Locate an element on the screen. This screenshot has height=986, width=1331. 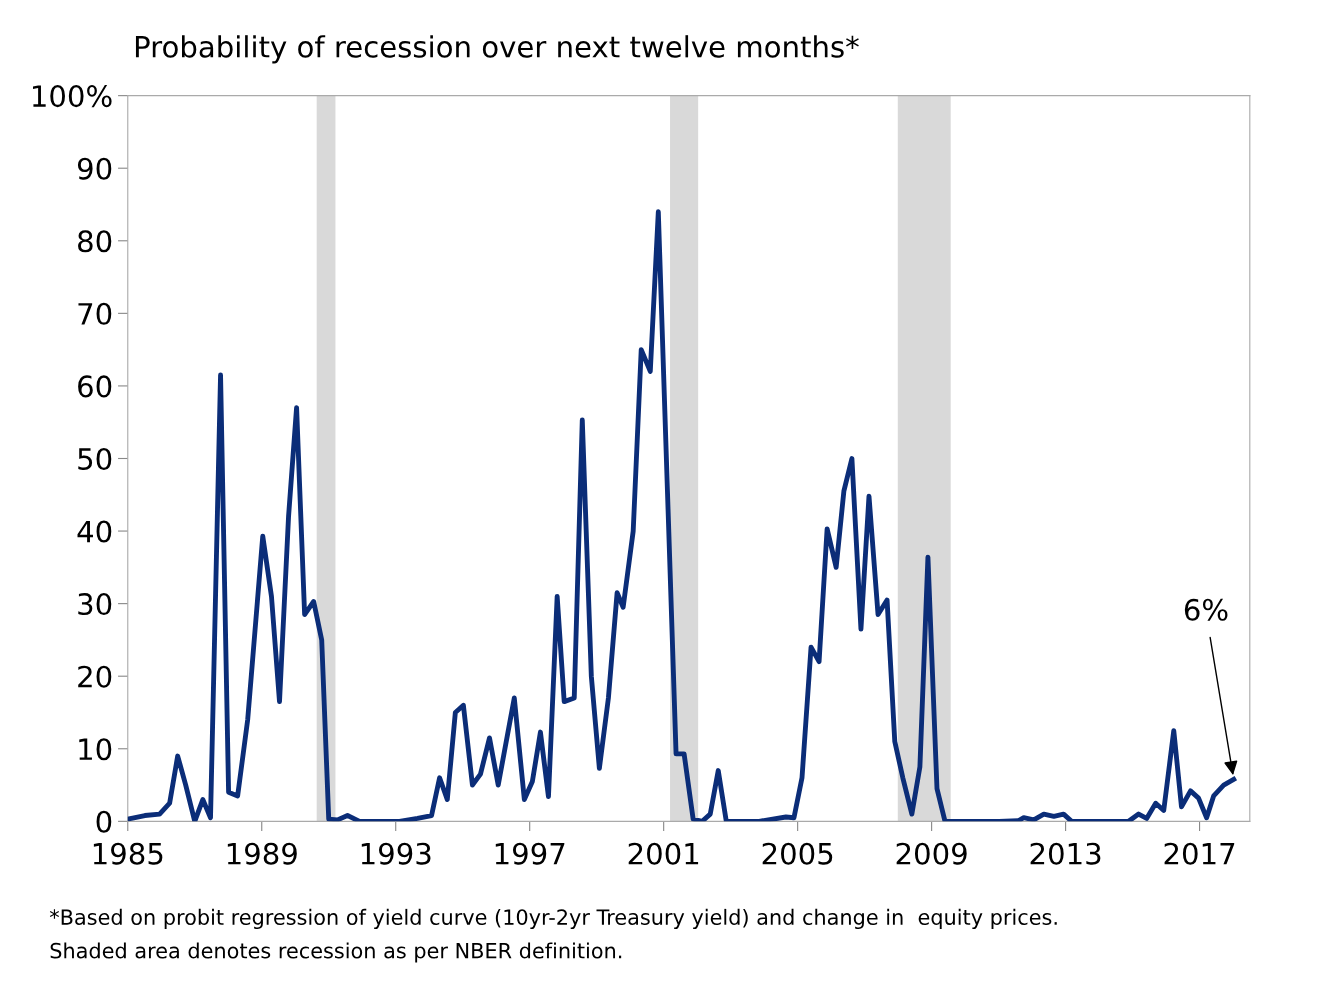
text: *Based on probit regression of yield curve (10yr-2yr Treasury yield) and change in equity prices. is located at coordinates (553, 919).